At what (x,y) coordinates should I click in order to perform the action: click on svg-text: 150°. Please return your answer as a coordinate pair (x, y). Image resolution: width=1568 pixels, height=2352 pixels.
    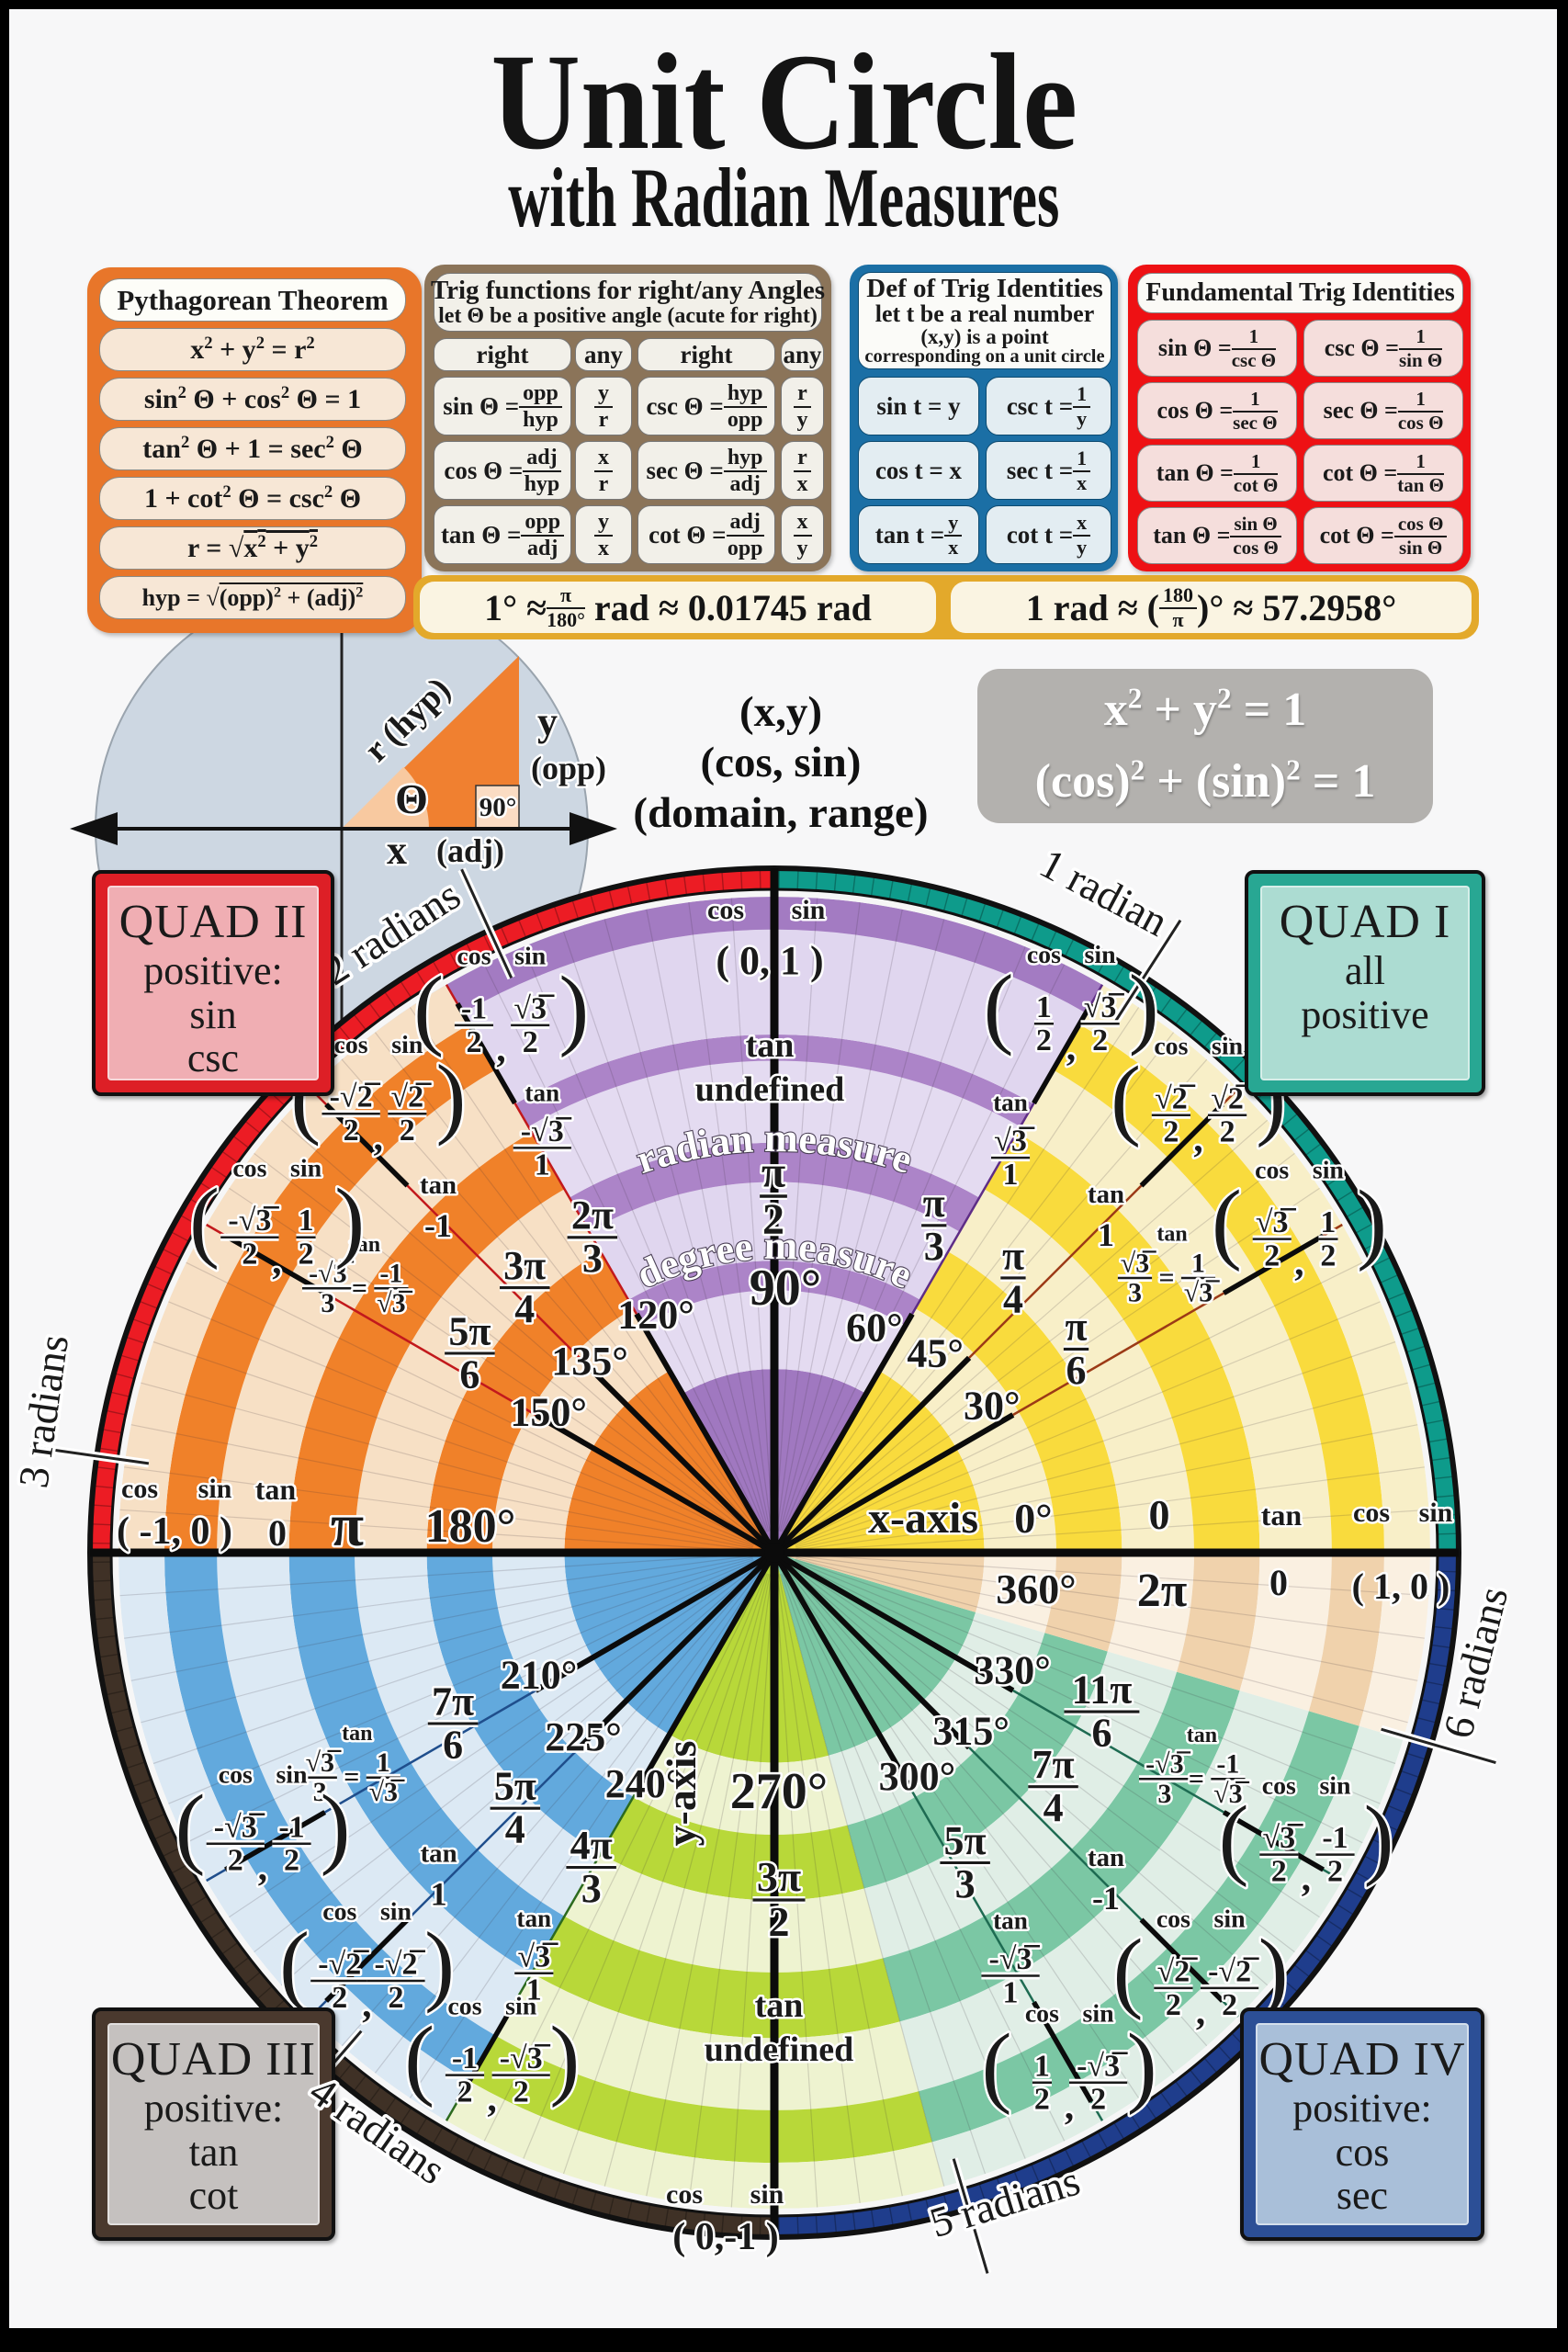
    Looking at the image, I should click on (548, 1412).